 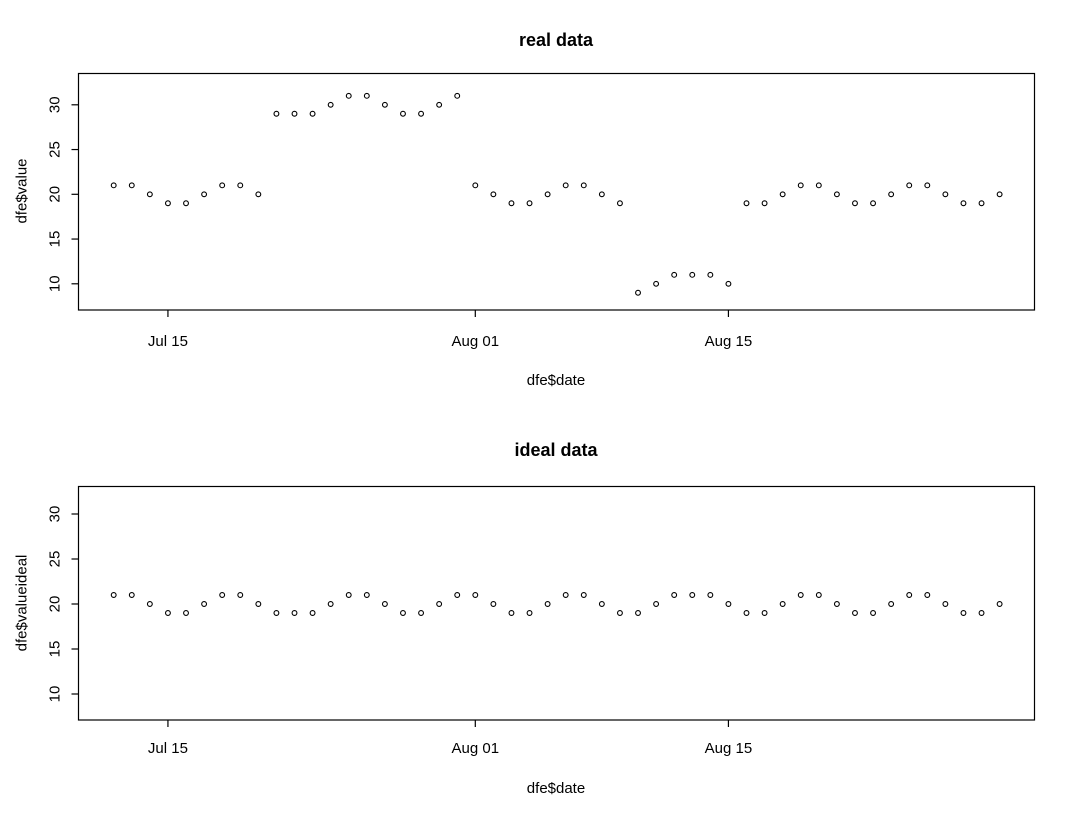 I want to click on x-tick-label: Aug 01, so click(x=476, y=748).